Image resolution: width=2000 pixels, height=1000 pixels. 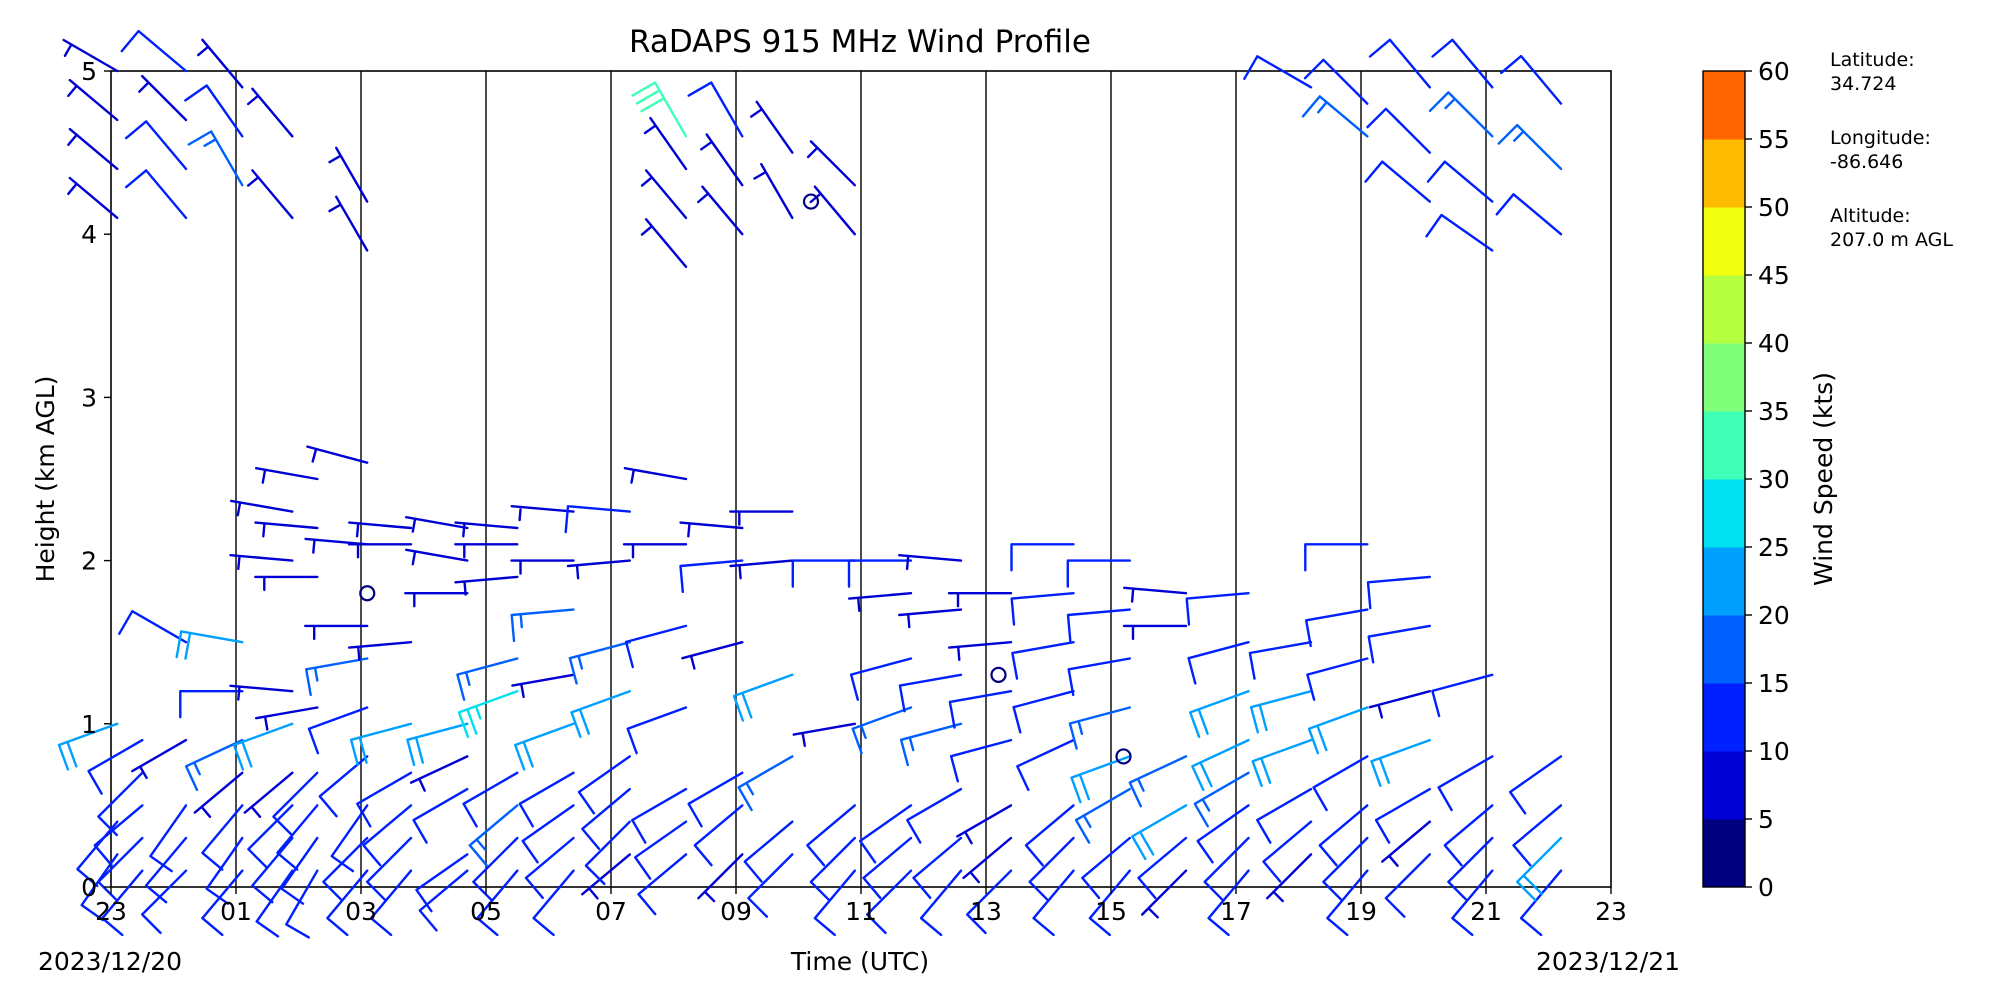 I want to click on date-end-label: 2023/12/21, so click(x=1608, y=961).